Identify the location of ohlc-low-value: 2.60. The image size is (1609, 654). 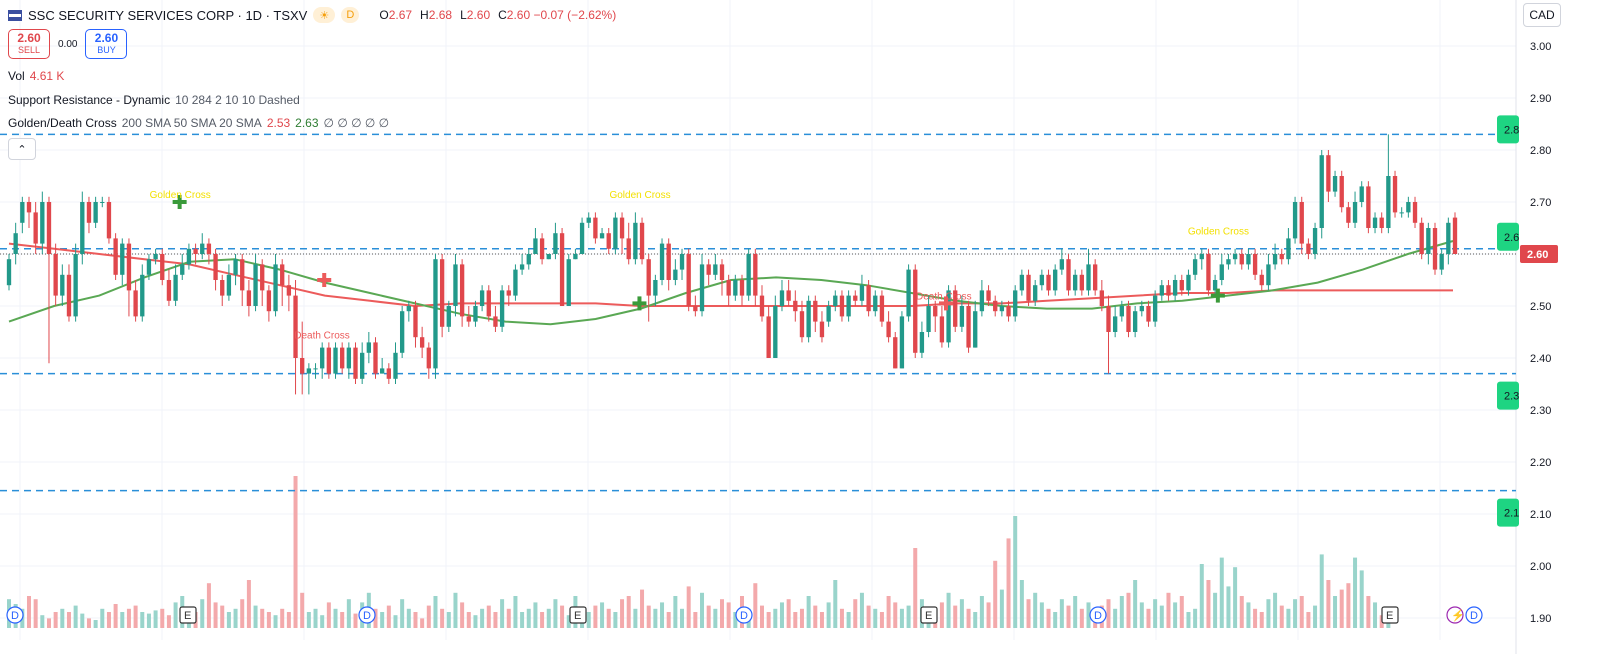
(478, 15).